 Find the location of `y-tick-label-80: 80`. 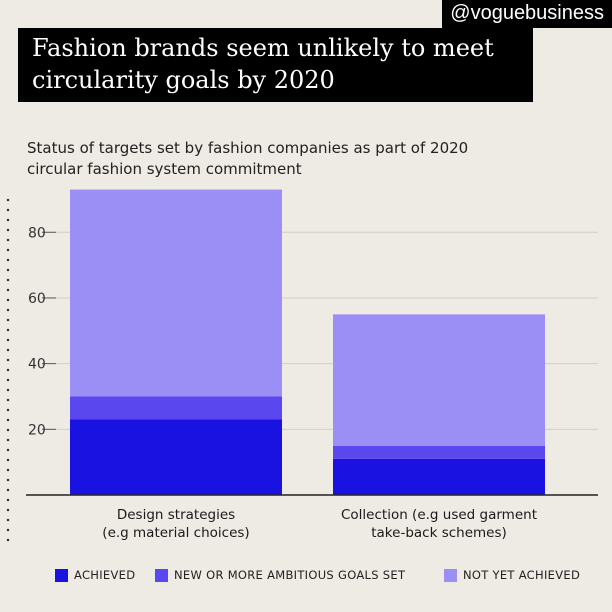

y-tick-label-80: 80 is located at coordinates (37, 233).